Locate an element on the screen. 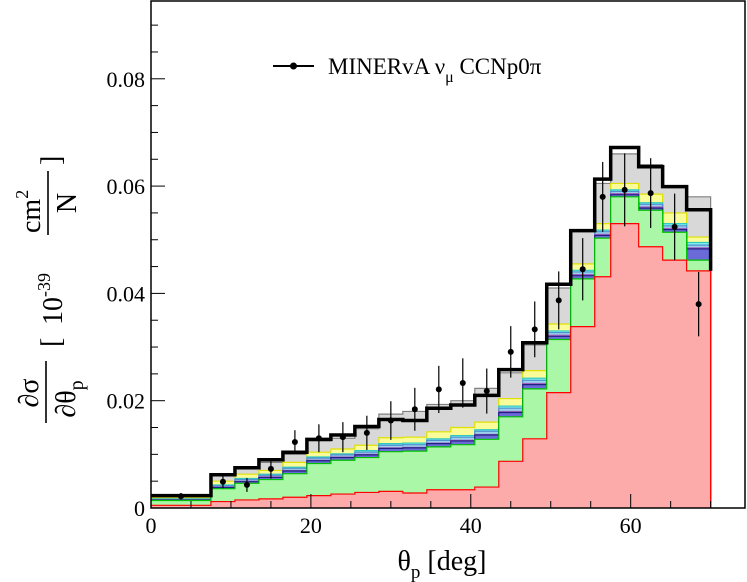  y-title-denominator: ∂θp is located at coordinates (69, 398).